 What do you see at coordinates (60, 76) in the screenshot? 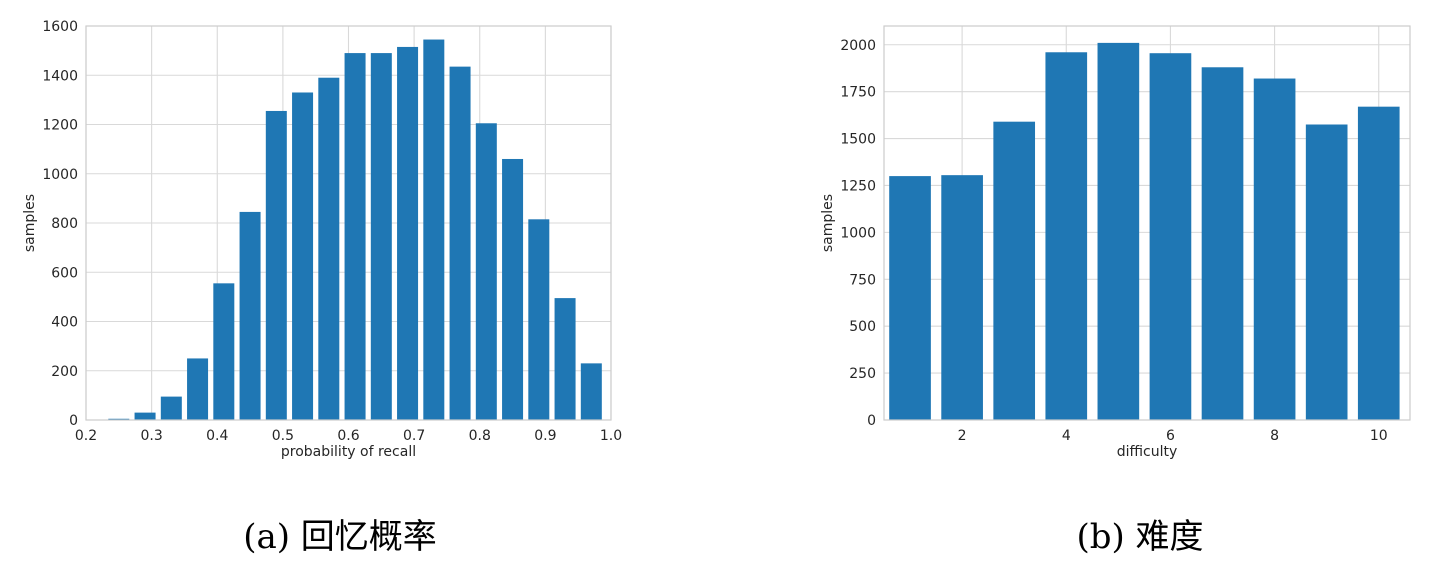
I see `y-tick-label: 1400` at bounding box center [60, 76].